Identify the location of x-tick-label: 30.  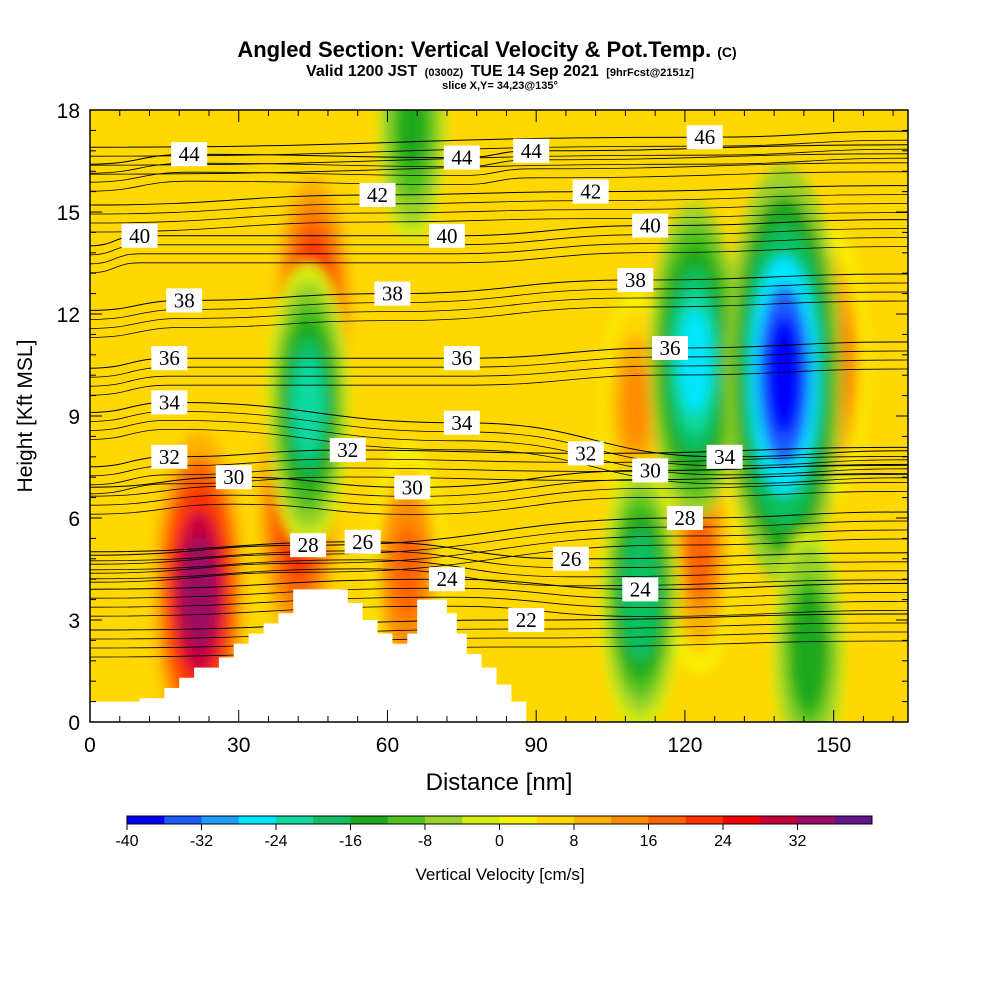
(238, 745).